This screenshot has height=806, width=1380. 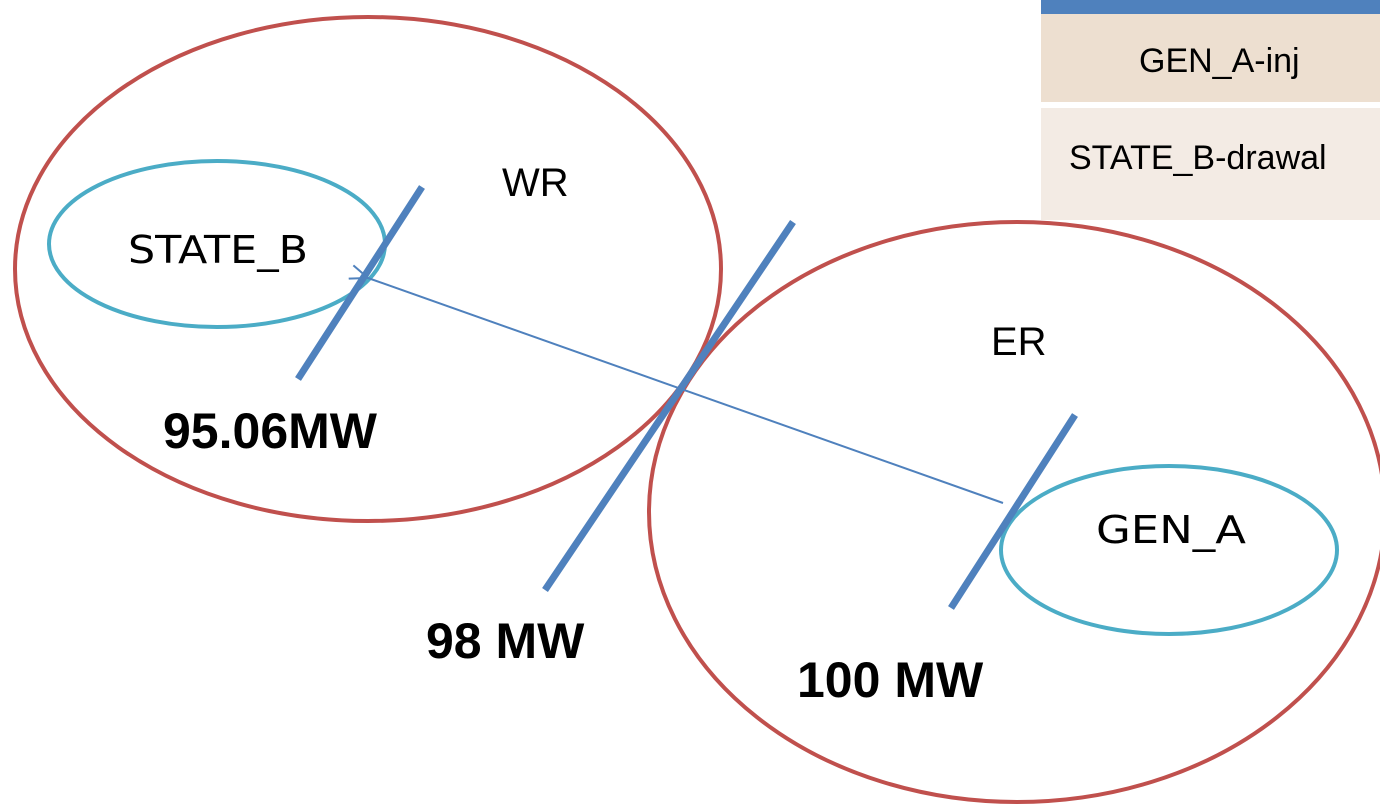 I want to click on region-wr-label: WR, so click(x=535, y=183).